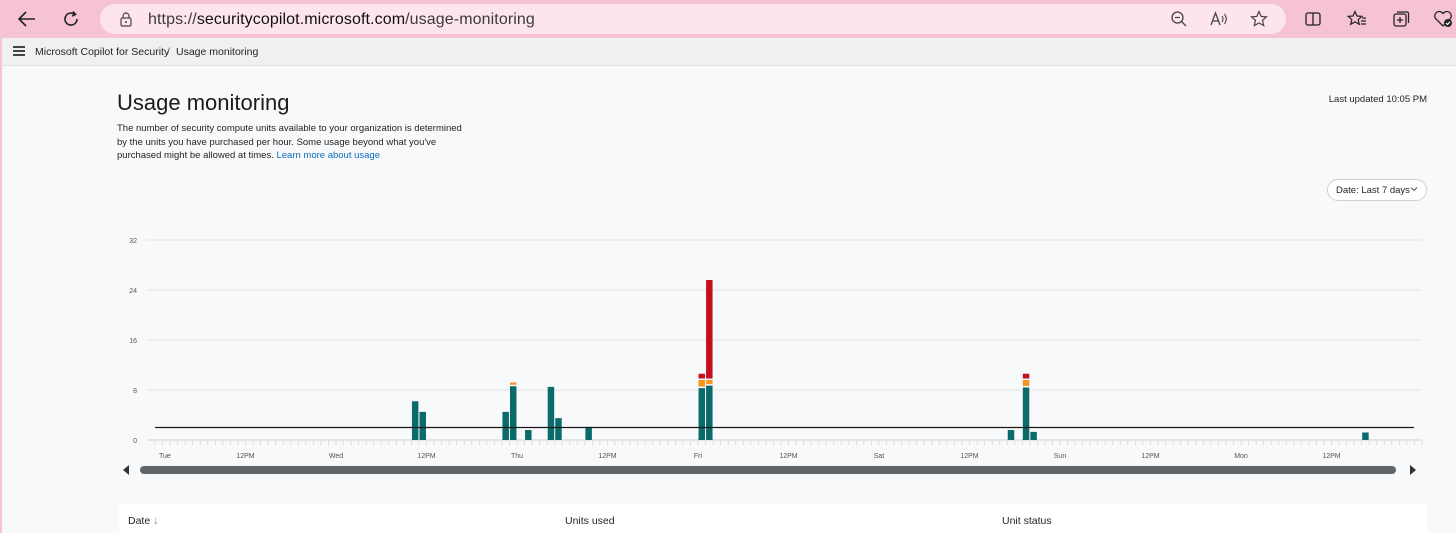 The width and height of the screenshot is (1456, 533). What do you see at coordinates (301, 19) in the screenshot?
I see `url-host: securitycopilot.microsoft.com` at bounding box center [301, 19].